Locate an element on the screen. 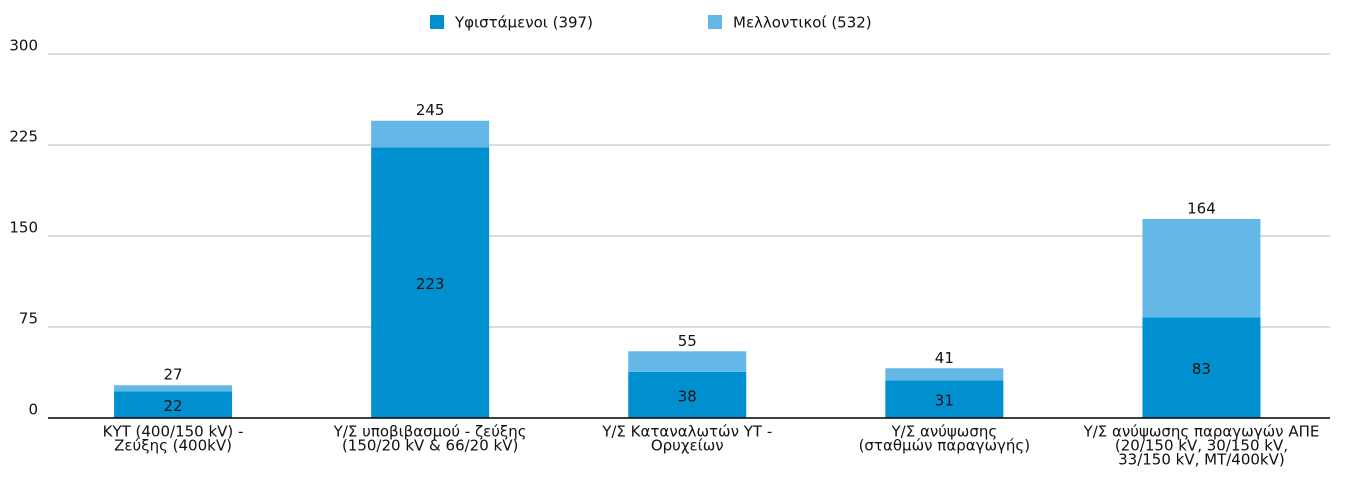 The height and width of the screenshot is (486, 1353). x-tick-label: Υ/Σ υποβιβασμού - ζεύξης is located at coordinates (430, 432).